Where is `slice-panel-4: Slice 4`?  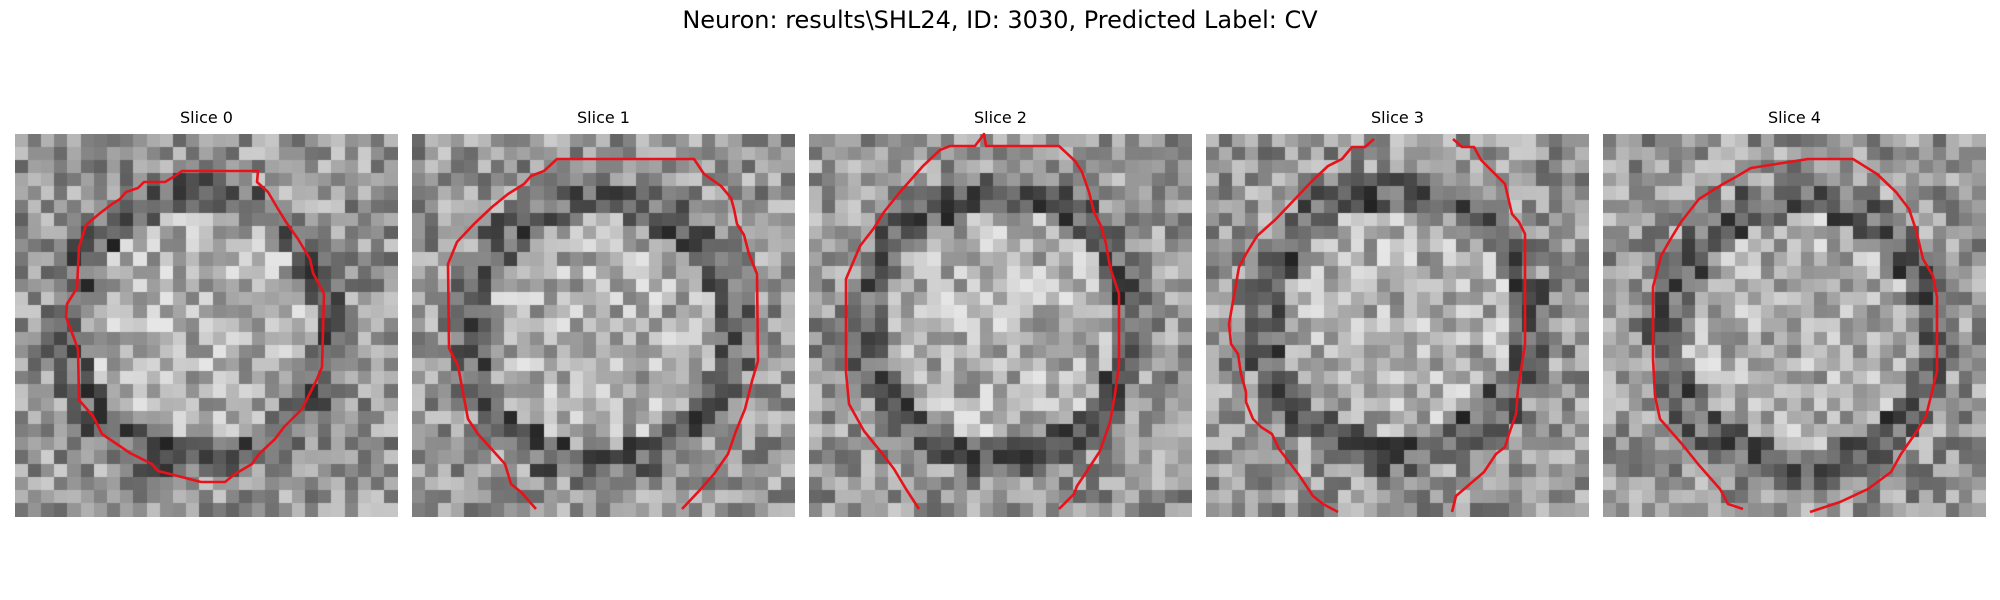 slice-panel-4: Slice 4 is located at coordinates (1794, 312).